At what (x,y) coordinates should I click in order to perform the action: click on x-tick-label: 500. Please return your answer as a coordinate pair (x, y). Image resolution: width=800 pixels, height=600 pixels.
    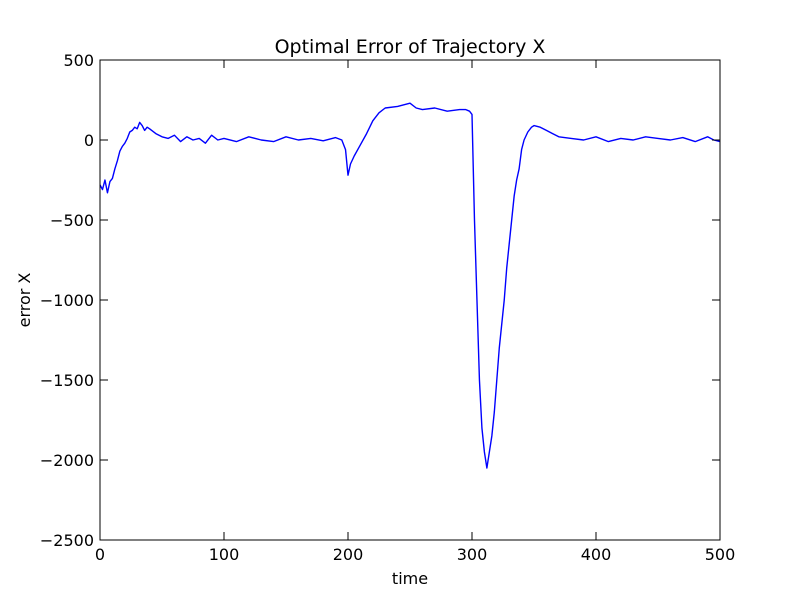
    Looking at the image, I should click on (720, 554).